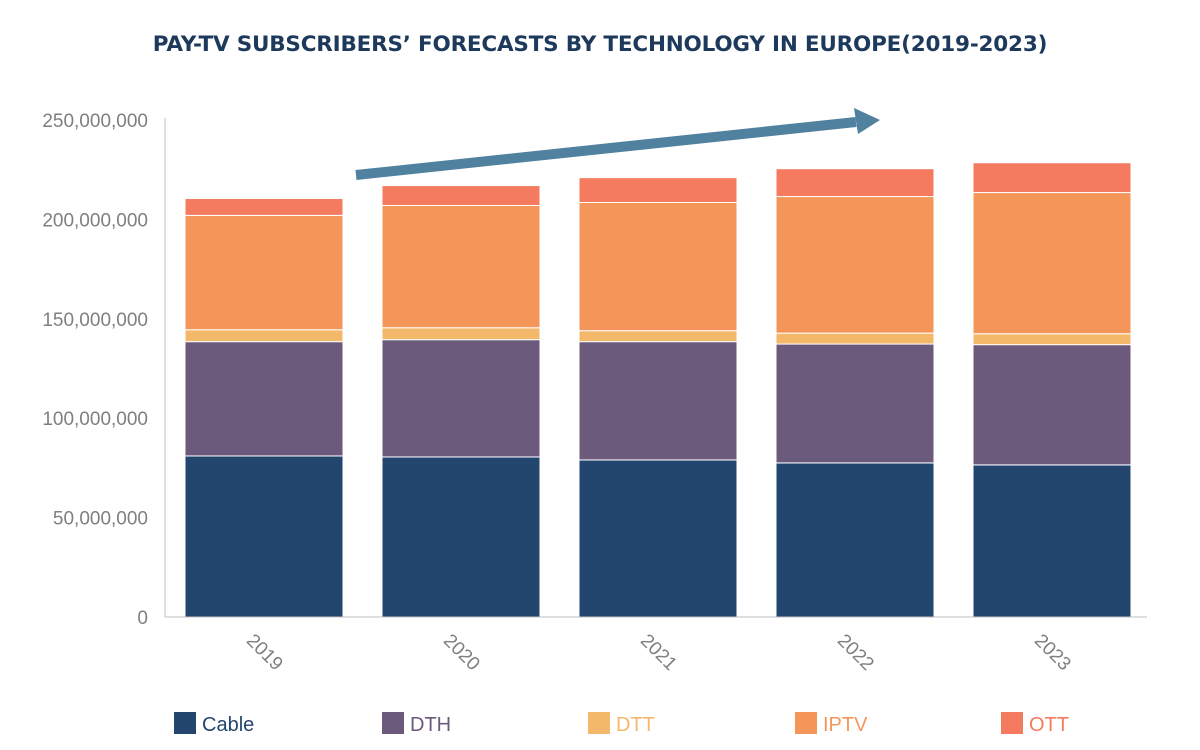 The image size is (1200, 750). I want to click on legend-label-iptv: IPTV, so click(845, 725).